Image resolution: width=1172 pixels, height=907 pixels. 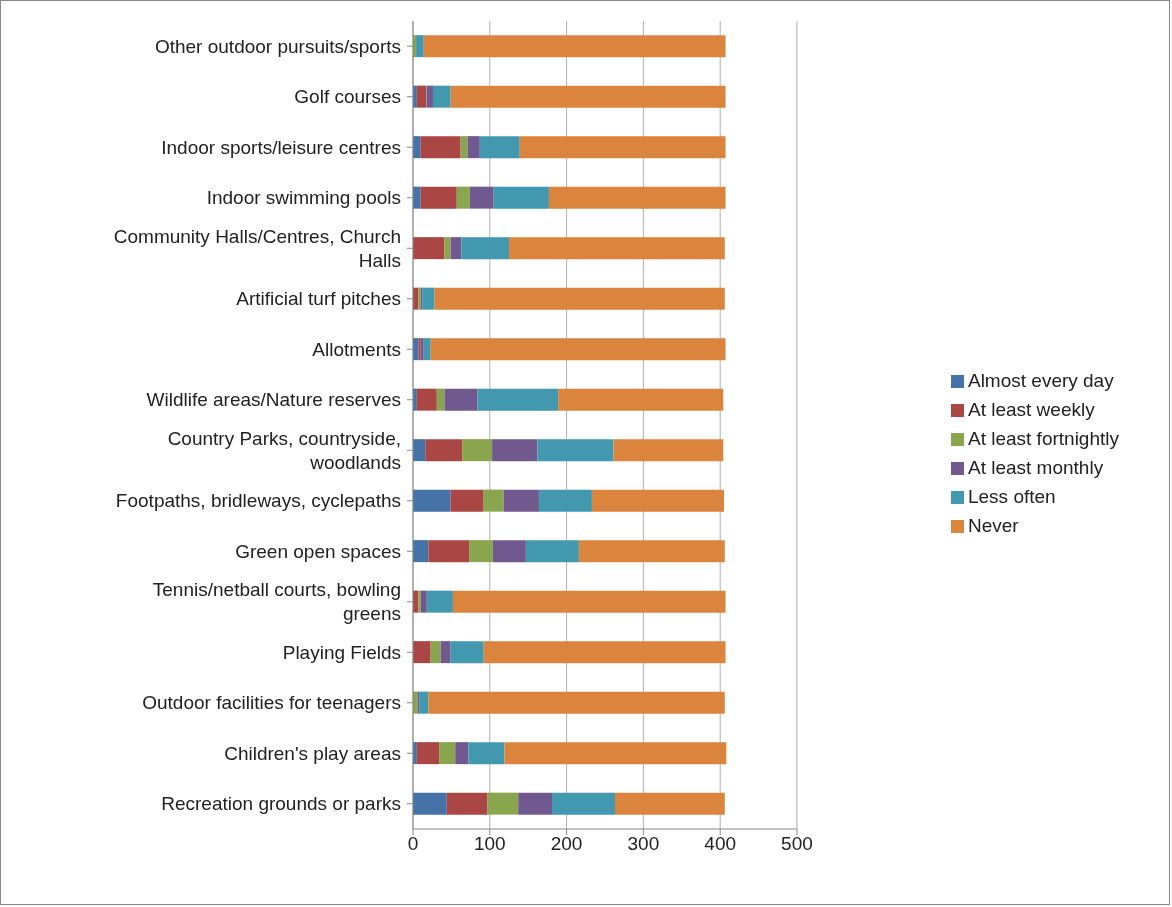 I want to click on y-tick-label: Indoor swimming pools, so click(x=303, y=198).